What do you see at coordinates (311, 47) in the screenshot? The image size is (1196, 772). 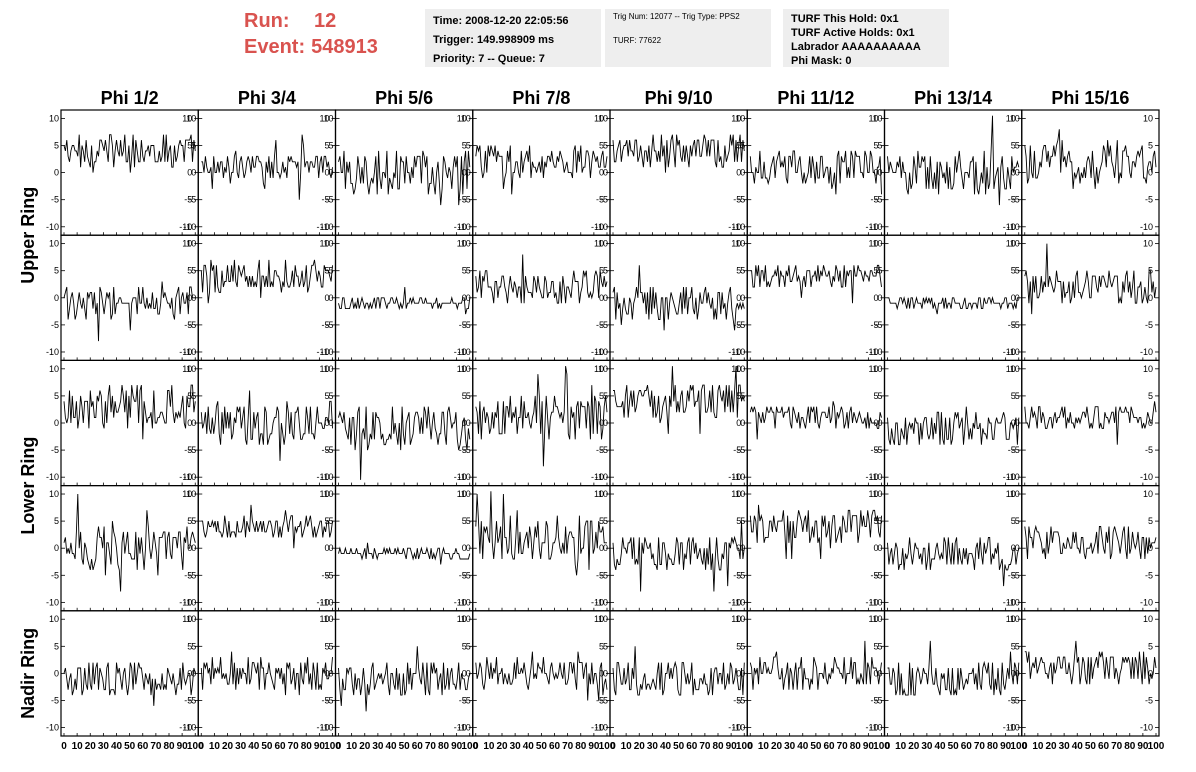 I see `event-row: Event: 548913` at bounding box center [311, 47].